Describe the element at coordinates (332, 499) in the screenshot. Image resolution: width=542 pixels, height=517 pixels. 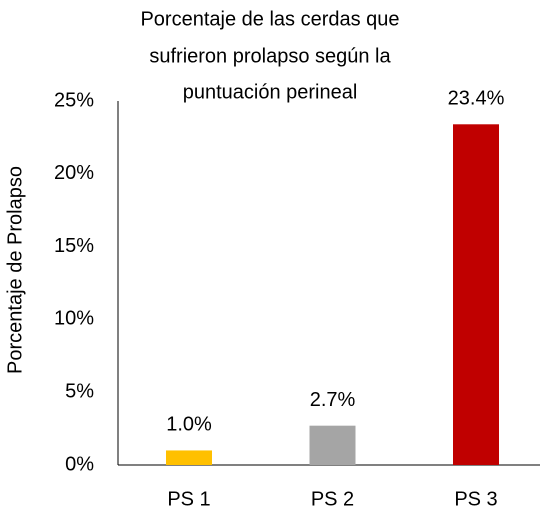
I see `x-tick-label: PS 2` at that location.